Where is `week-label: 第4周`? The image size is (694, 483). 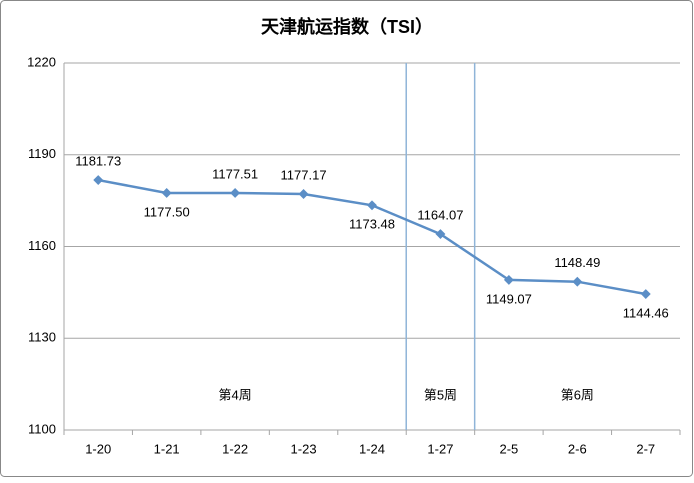 week-label: 第4周 is located at coordinates (234, 394).